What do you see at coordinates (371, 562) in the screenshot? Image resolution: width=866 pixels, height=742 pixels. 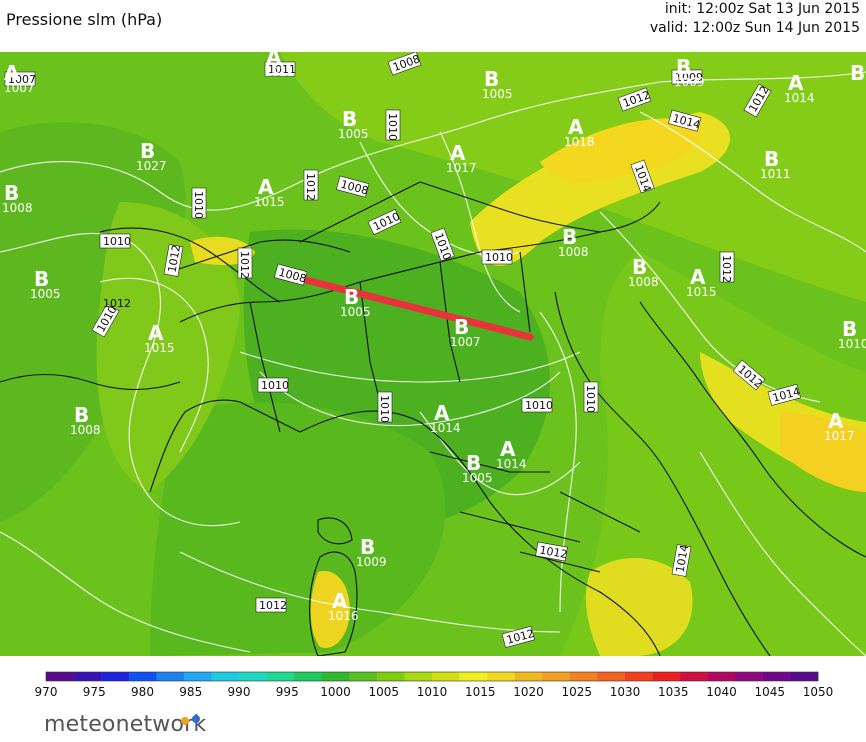 I see `svg-text: 1009` at bounding box center [371, 562].